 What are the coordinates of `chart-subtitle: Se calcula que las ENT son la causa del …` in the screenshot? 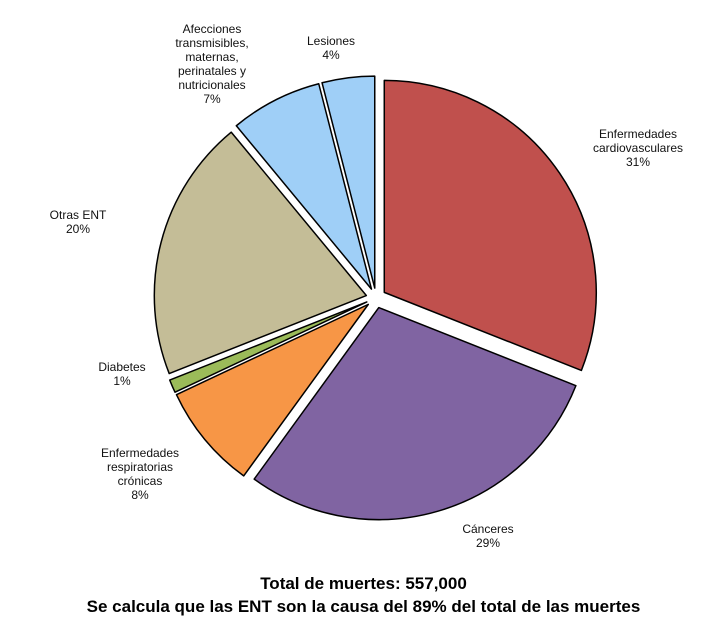 It's located at (363, 606).